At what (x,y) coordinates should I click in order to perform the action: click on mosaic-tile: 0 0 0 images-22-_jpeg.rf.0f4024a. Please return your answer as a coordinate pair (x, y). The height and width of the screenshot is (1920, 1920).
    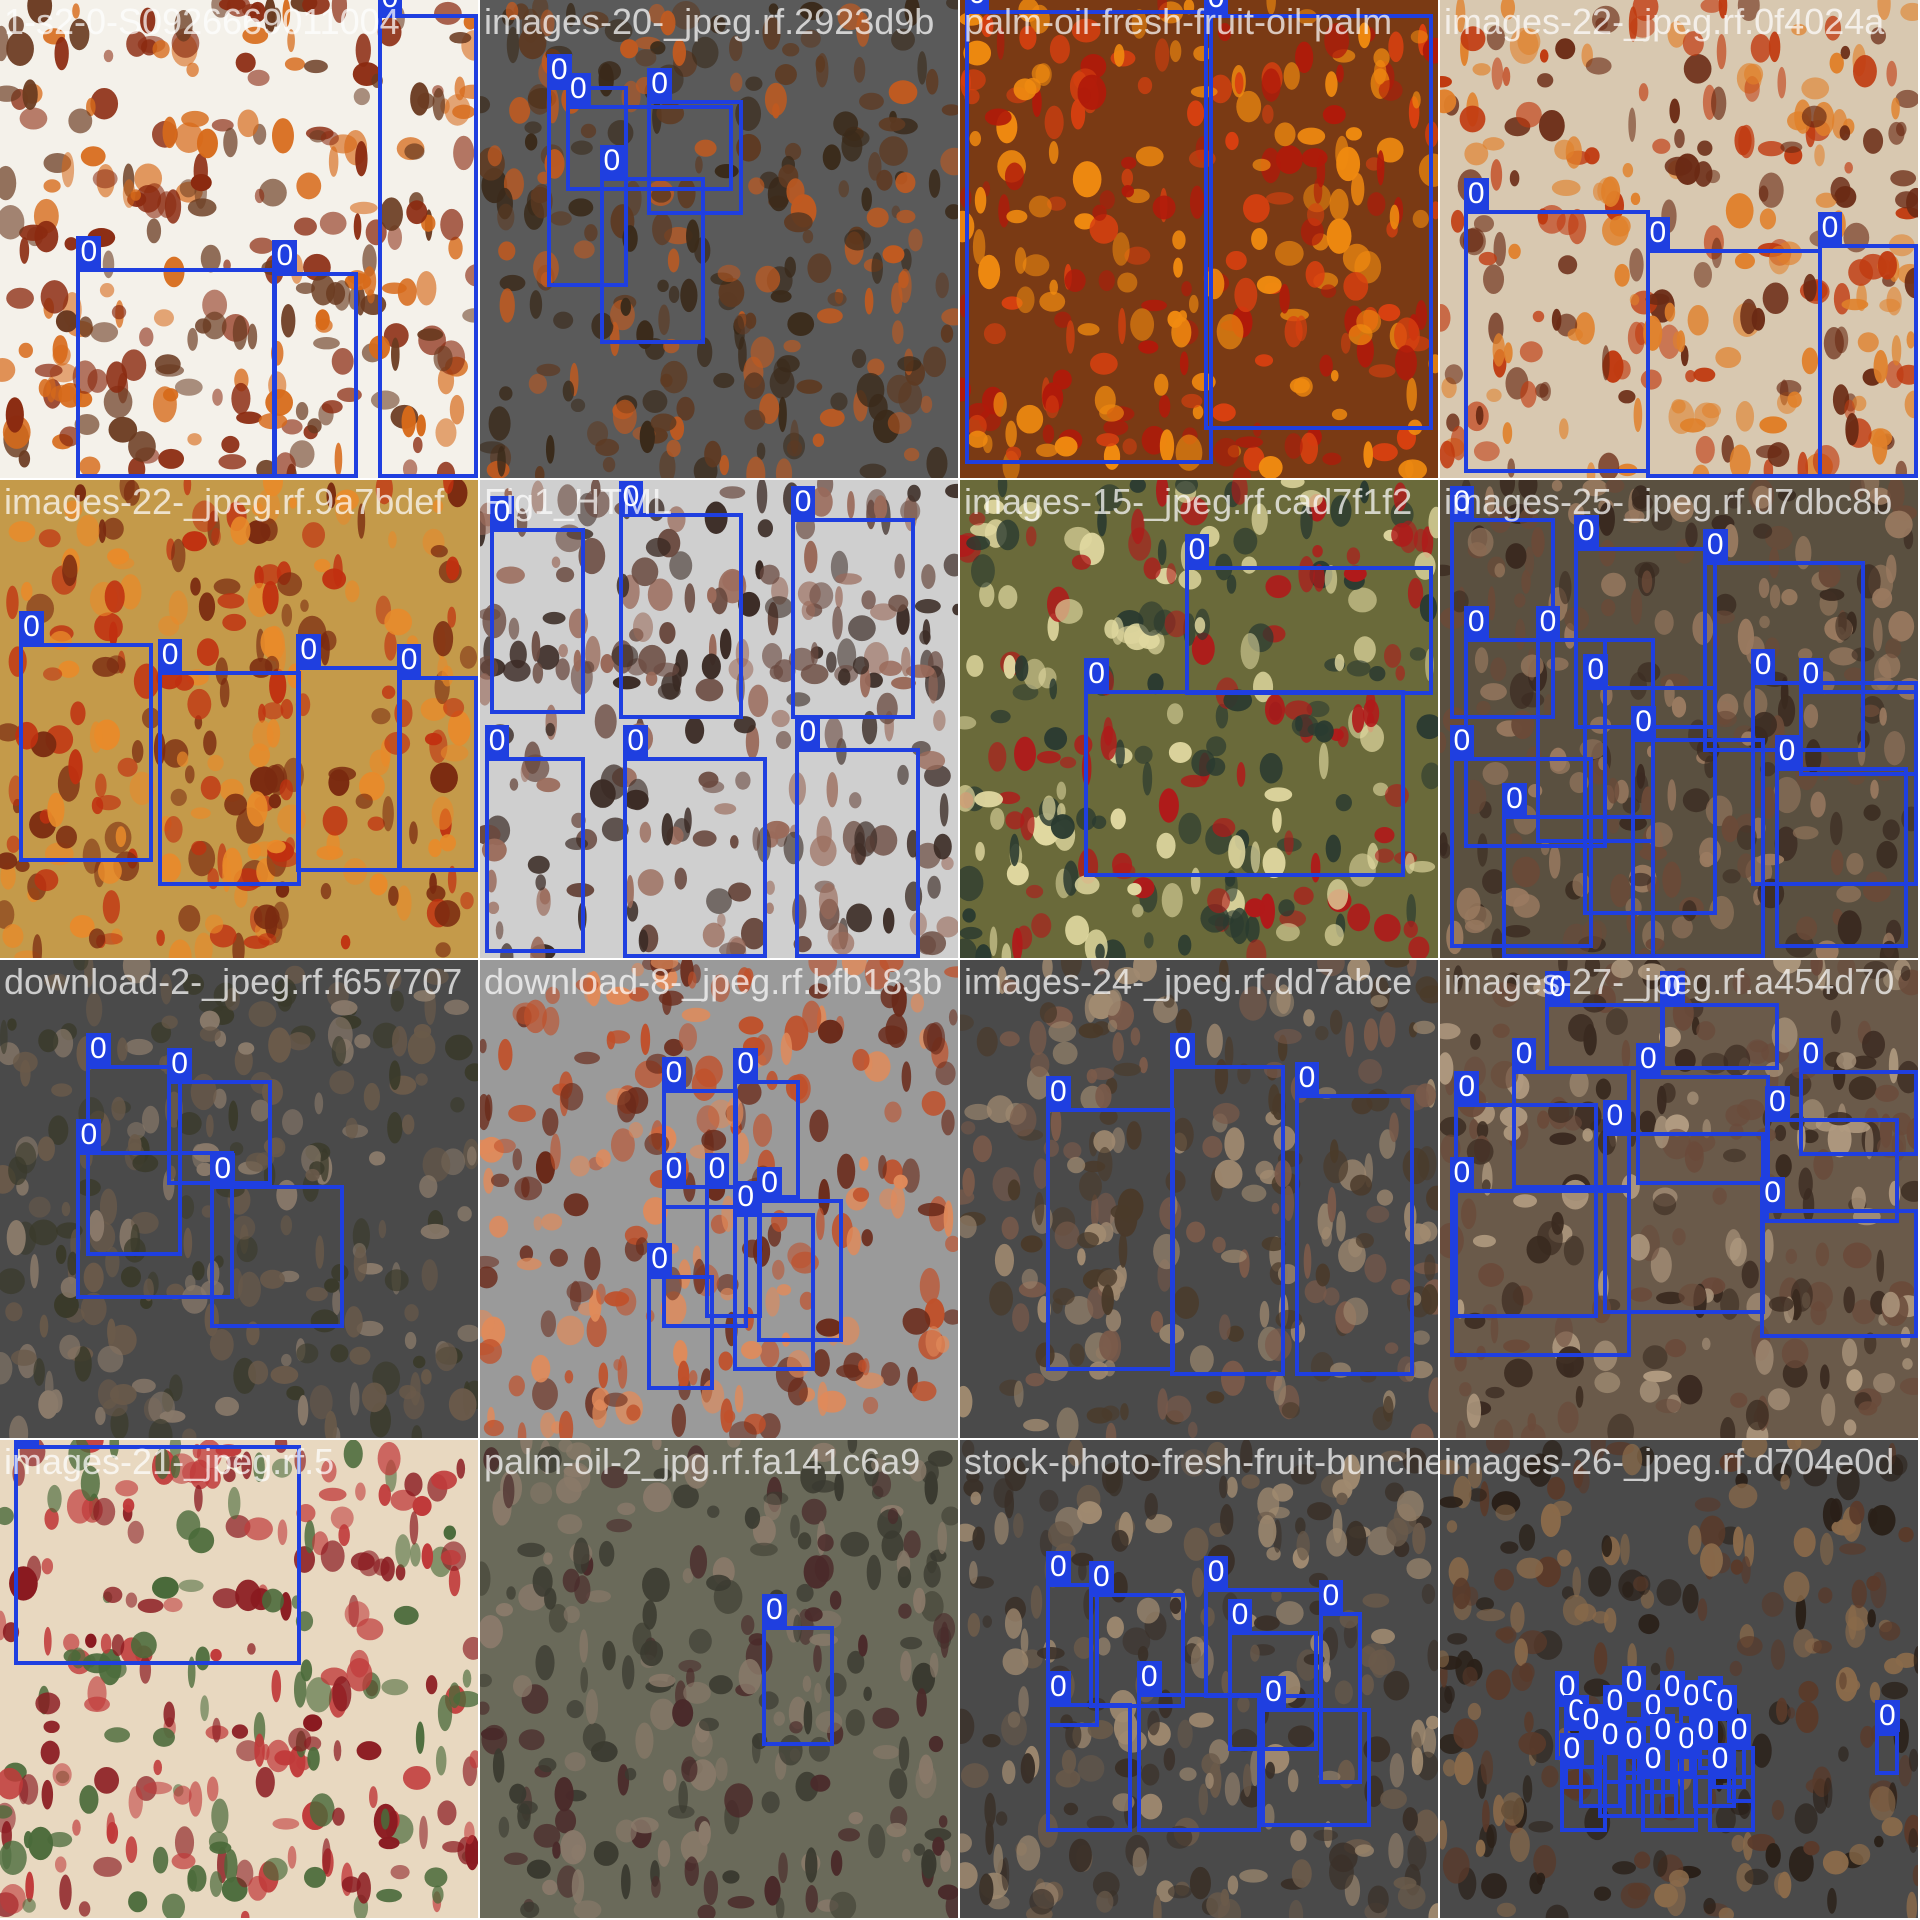
    Looking at the image, I should click on (1679, 239).